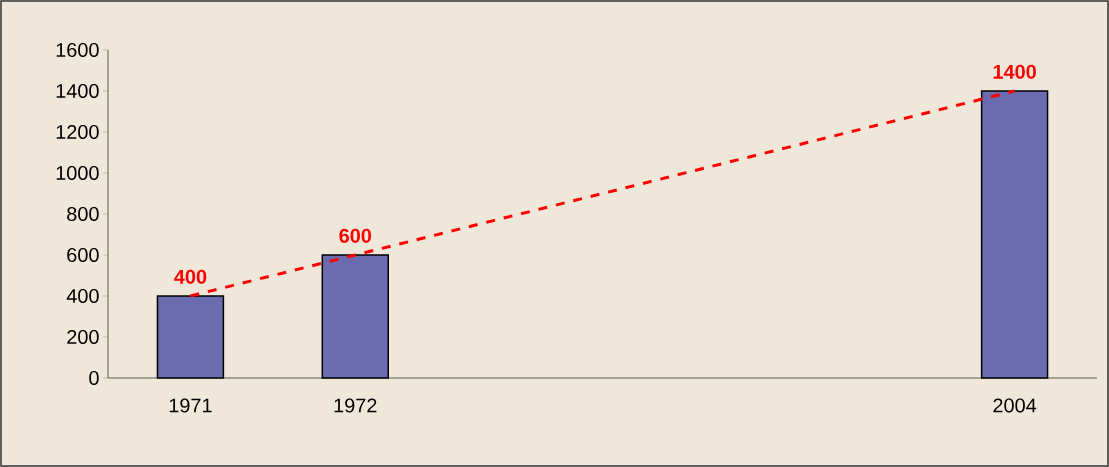  I want to click on y-tick-label: 800, so click(83, 214).